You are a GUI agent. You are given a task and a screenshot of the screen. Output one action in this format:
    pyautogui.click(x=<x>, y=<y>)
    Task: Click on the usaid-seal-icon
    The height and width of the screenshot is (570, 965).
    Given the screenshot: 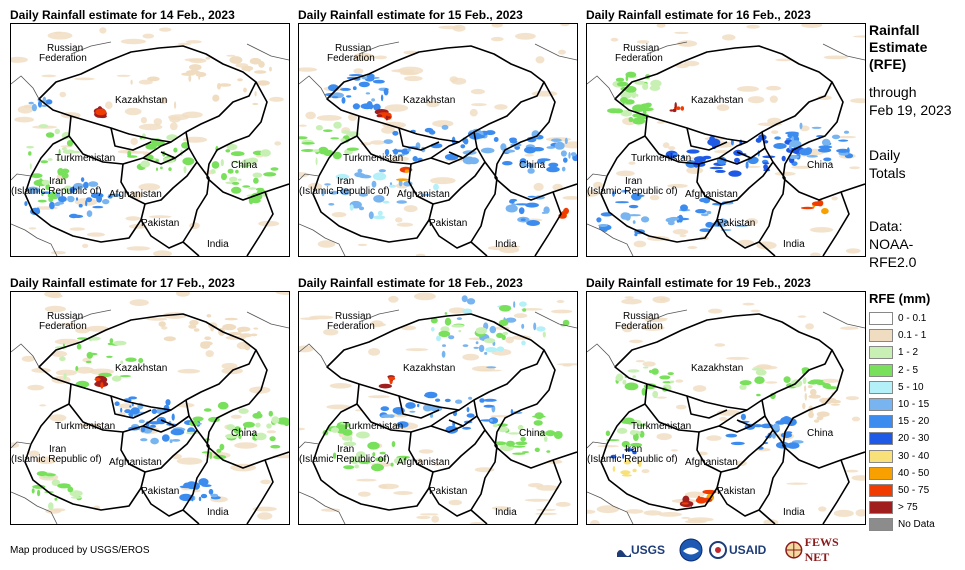 What is the action you would take?
    pyautogui.click(x=718, y=550)
    